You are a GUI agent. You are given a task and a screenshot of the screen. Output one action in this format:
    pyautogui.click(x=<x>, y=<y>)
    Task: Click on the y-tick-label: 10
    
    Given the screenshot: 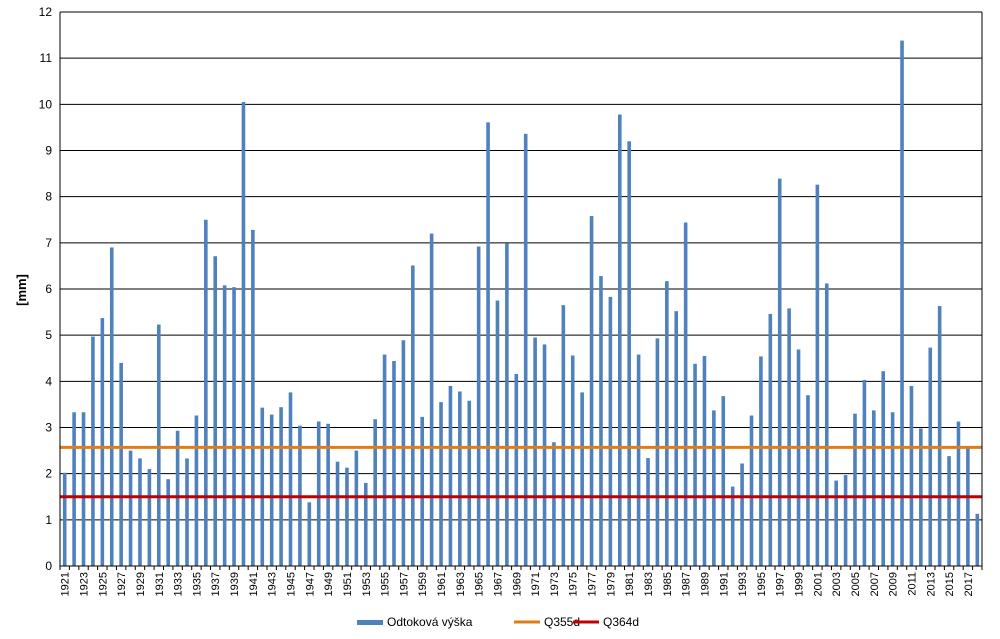 What is the action you would take?
    pyautogui.click(x=46, y=104)
    